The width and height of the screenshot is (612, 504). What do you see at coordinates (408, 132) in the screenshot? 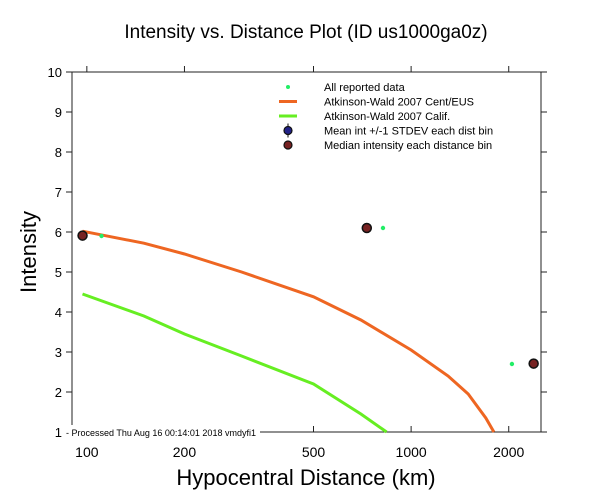
I see `legend-label: Mean int +/-1 STDEV each dist bin` at bounding box center [408, 132].